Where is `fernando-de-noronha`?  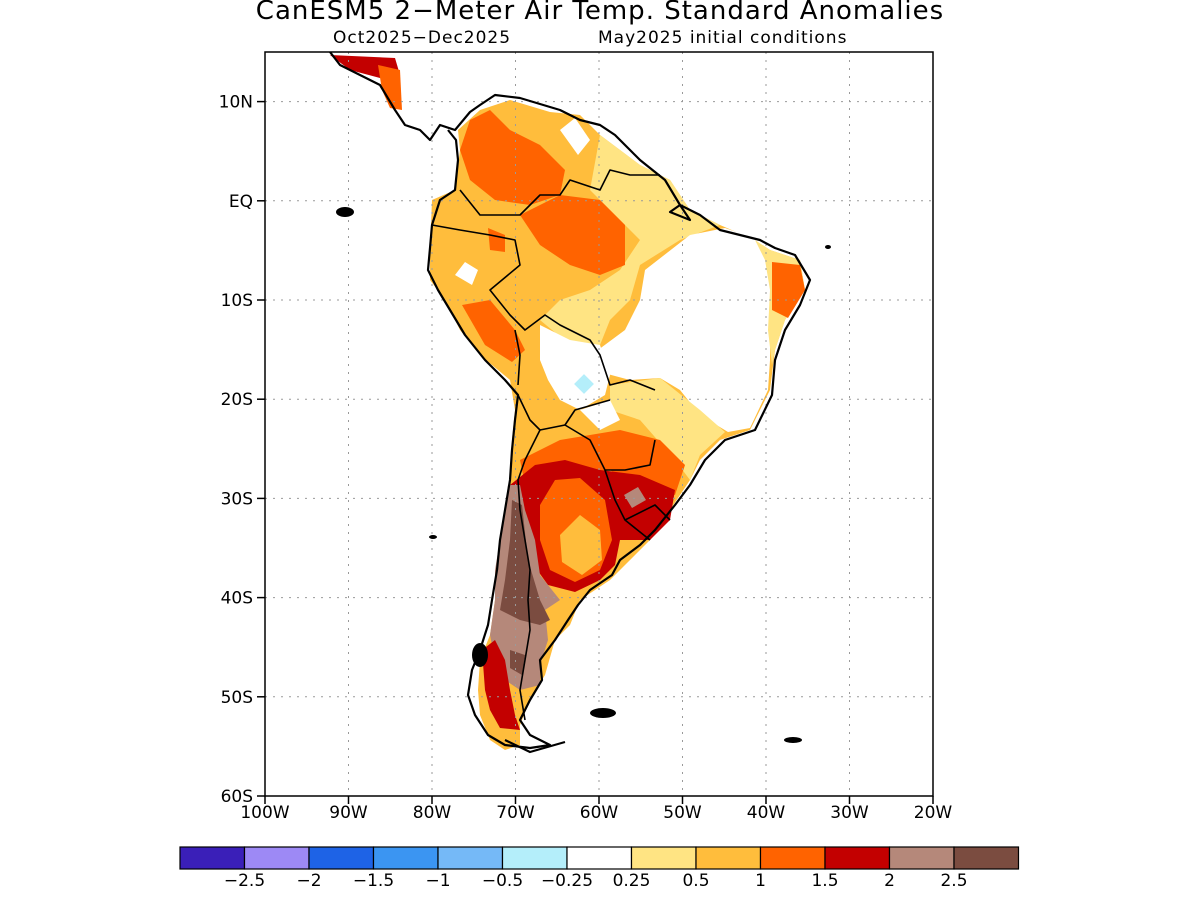
fernando-de-noronha is located at coordinates (828, 247).